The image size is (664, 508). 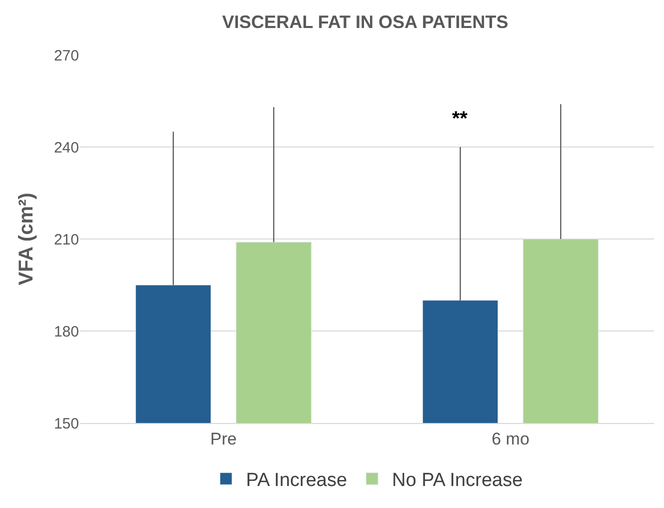 I want to click on x-tick-label: Pre, so click(x=223, y=438).